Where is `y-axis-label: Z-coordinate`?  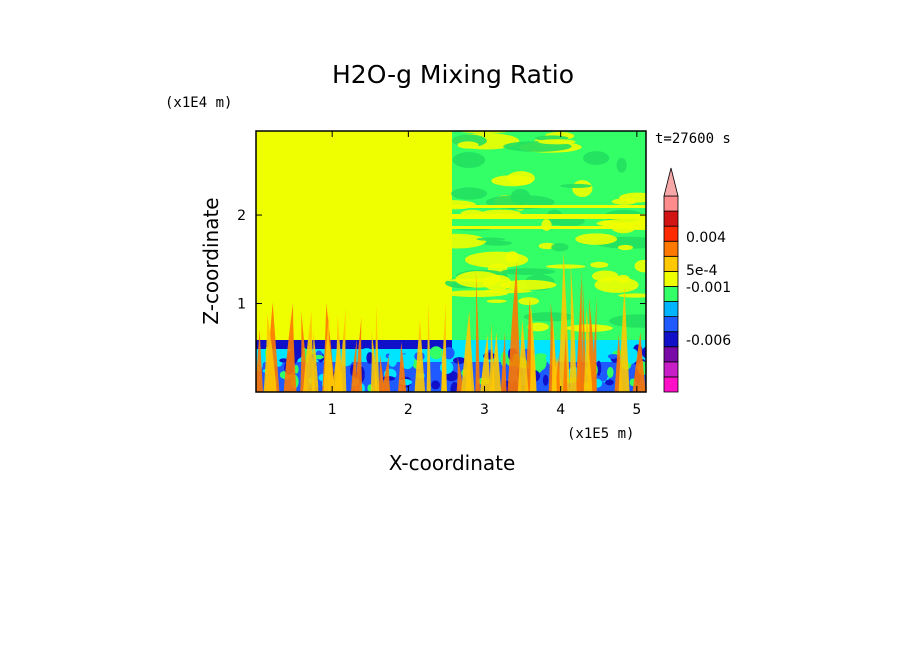
y-axis-label: Z-coordinate is located at coordinates (211, 260).